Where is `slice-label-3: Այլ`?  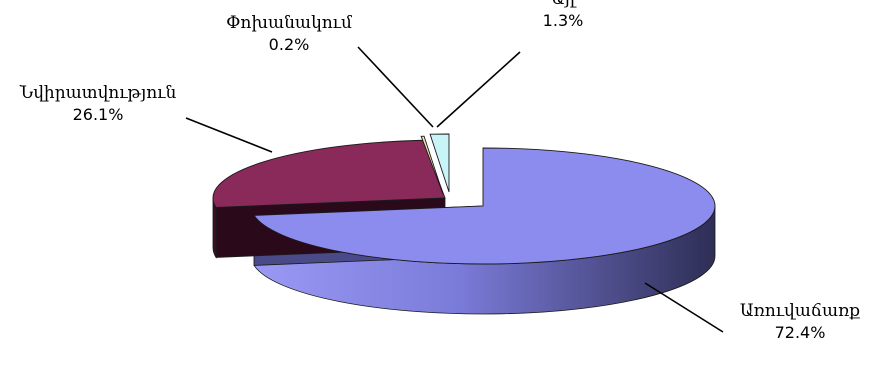 slice-label-3: Այլ is located at coordinates (564, 4).